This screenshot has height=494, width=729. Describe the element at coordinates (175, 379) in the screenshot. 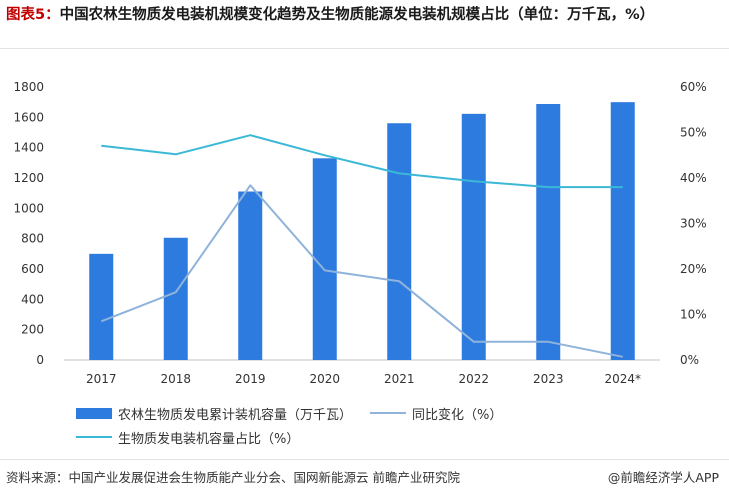

I see `x-tick-label: 2018` at that location.